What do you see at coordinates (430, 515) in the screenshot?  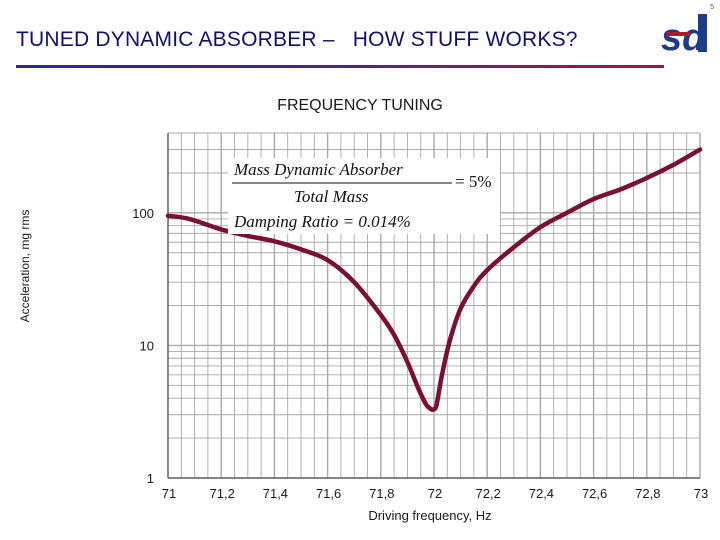 I see `x-axis-label: Driving frequency, Hz` at bounding box center [430, 515].